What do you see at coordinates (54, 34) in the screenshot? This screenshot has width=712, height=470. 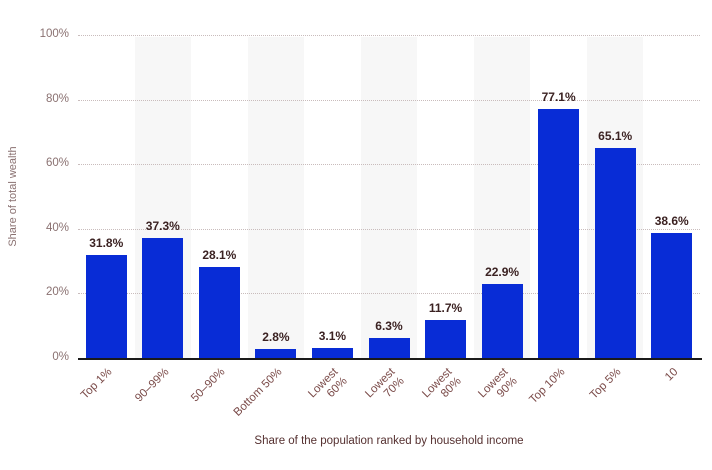 I see `y-tick-label: 100%` at bounding box center [54, 34].